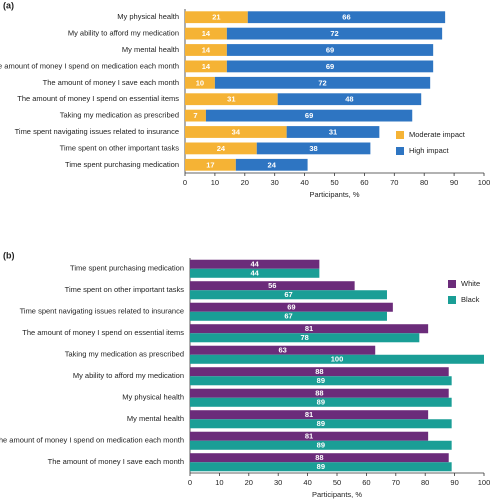 This screenshot has height=500, width=490. What do you see at coordinates (484, 182) in the screenshot?
I see `x-tick-label: 100` at bounding box center [484, 182].